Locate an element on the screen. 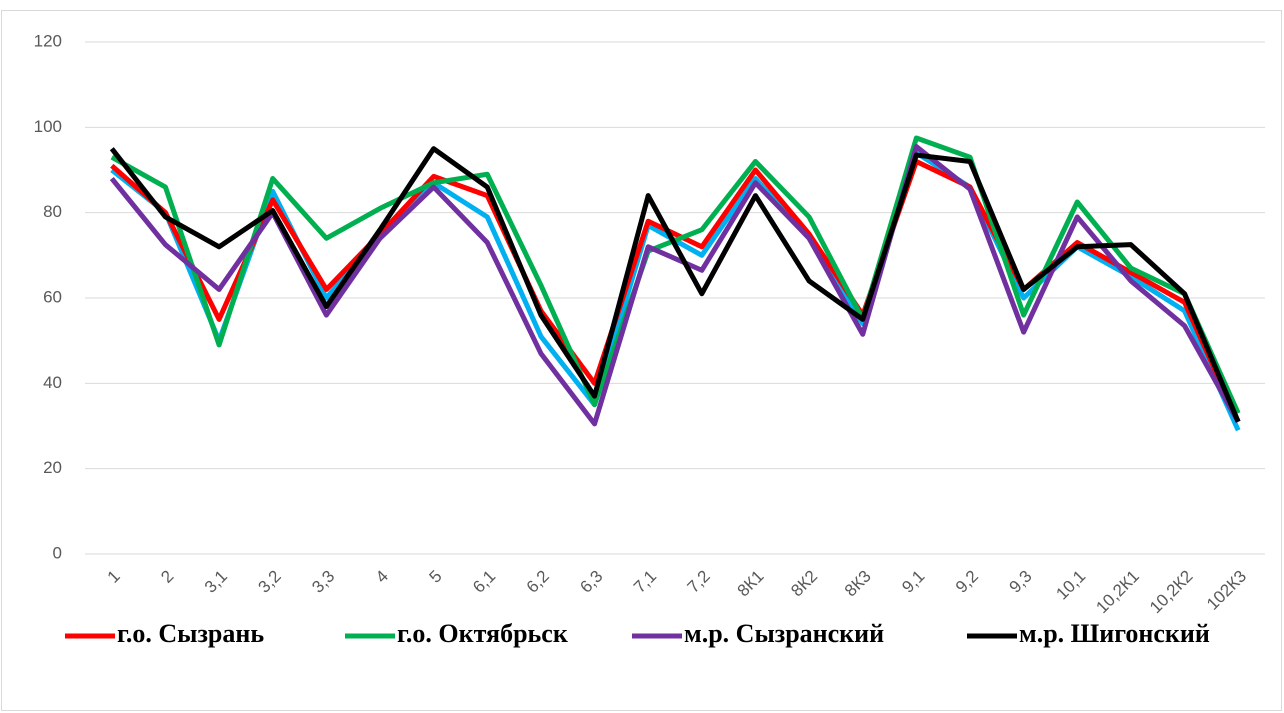 The image size is (1284, 713). legend-label: г.о. Октябрьск is located at coordinates (482, 633).